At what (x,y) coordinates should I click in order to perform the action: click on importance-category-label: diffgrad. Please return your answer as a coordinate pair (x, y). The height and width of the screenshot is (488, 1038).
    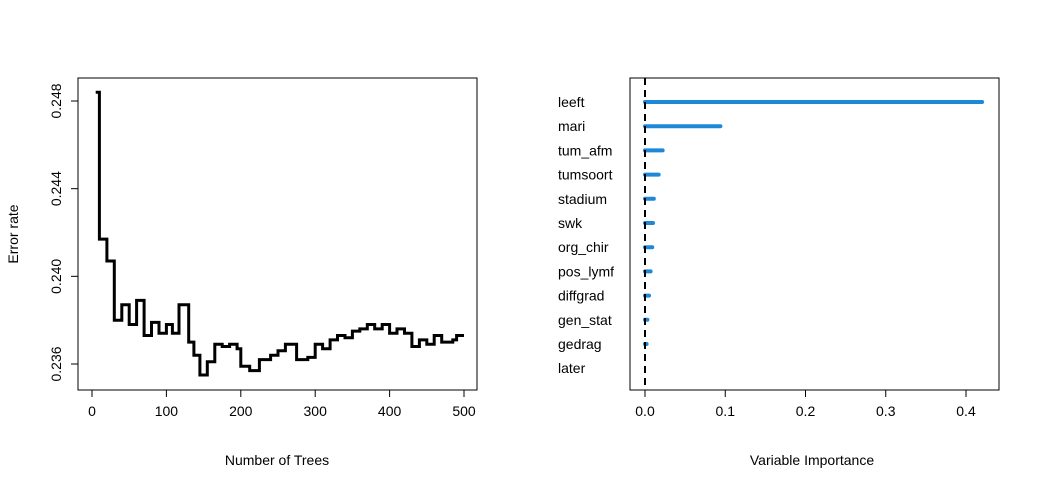
    Looking at the image, I should click on (581, 296).